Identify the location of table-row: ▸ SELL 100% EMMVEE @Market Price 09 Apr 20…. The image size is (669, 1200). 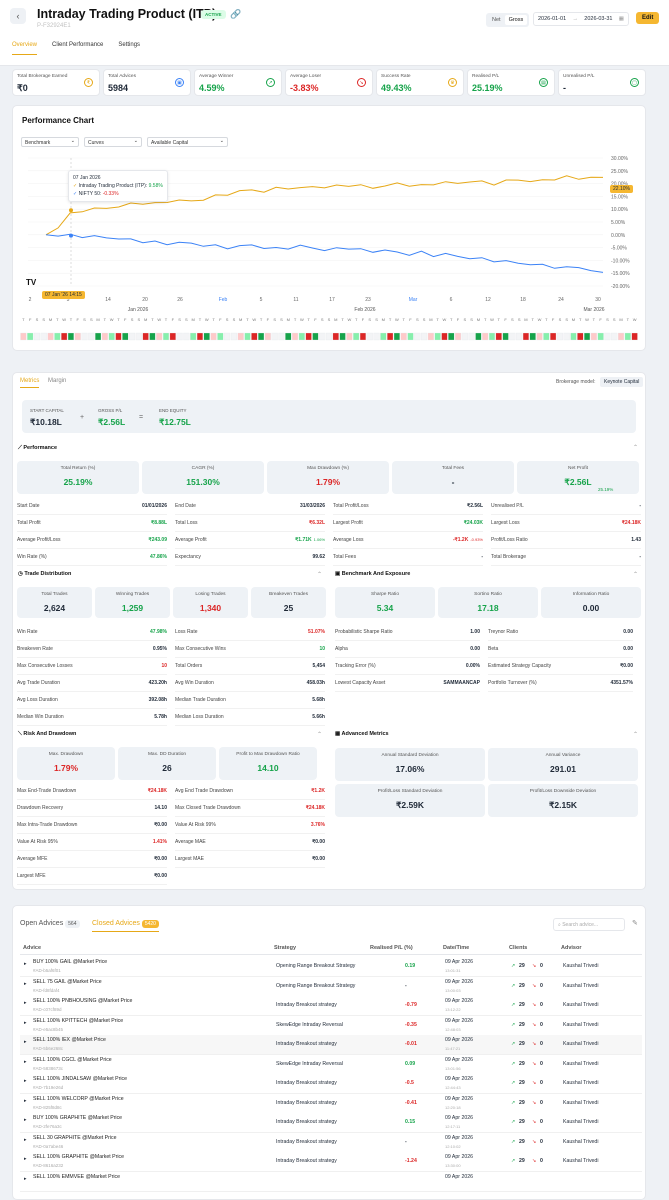
(331, 1181).